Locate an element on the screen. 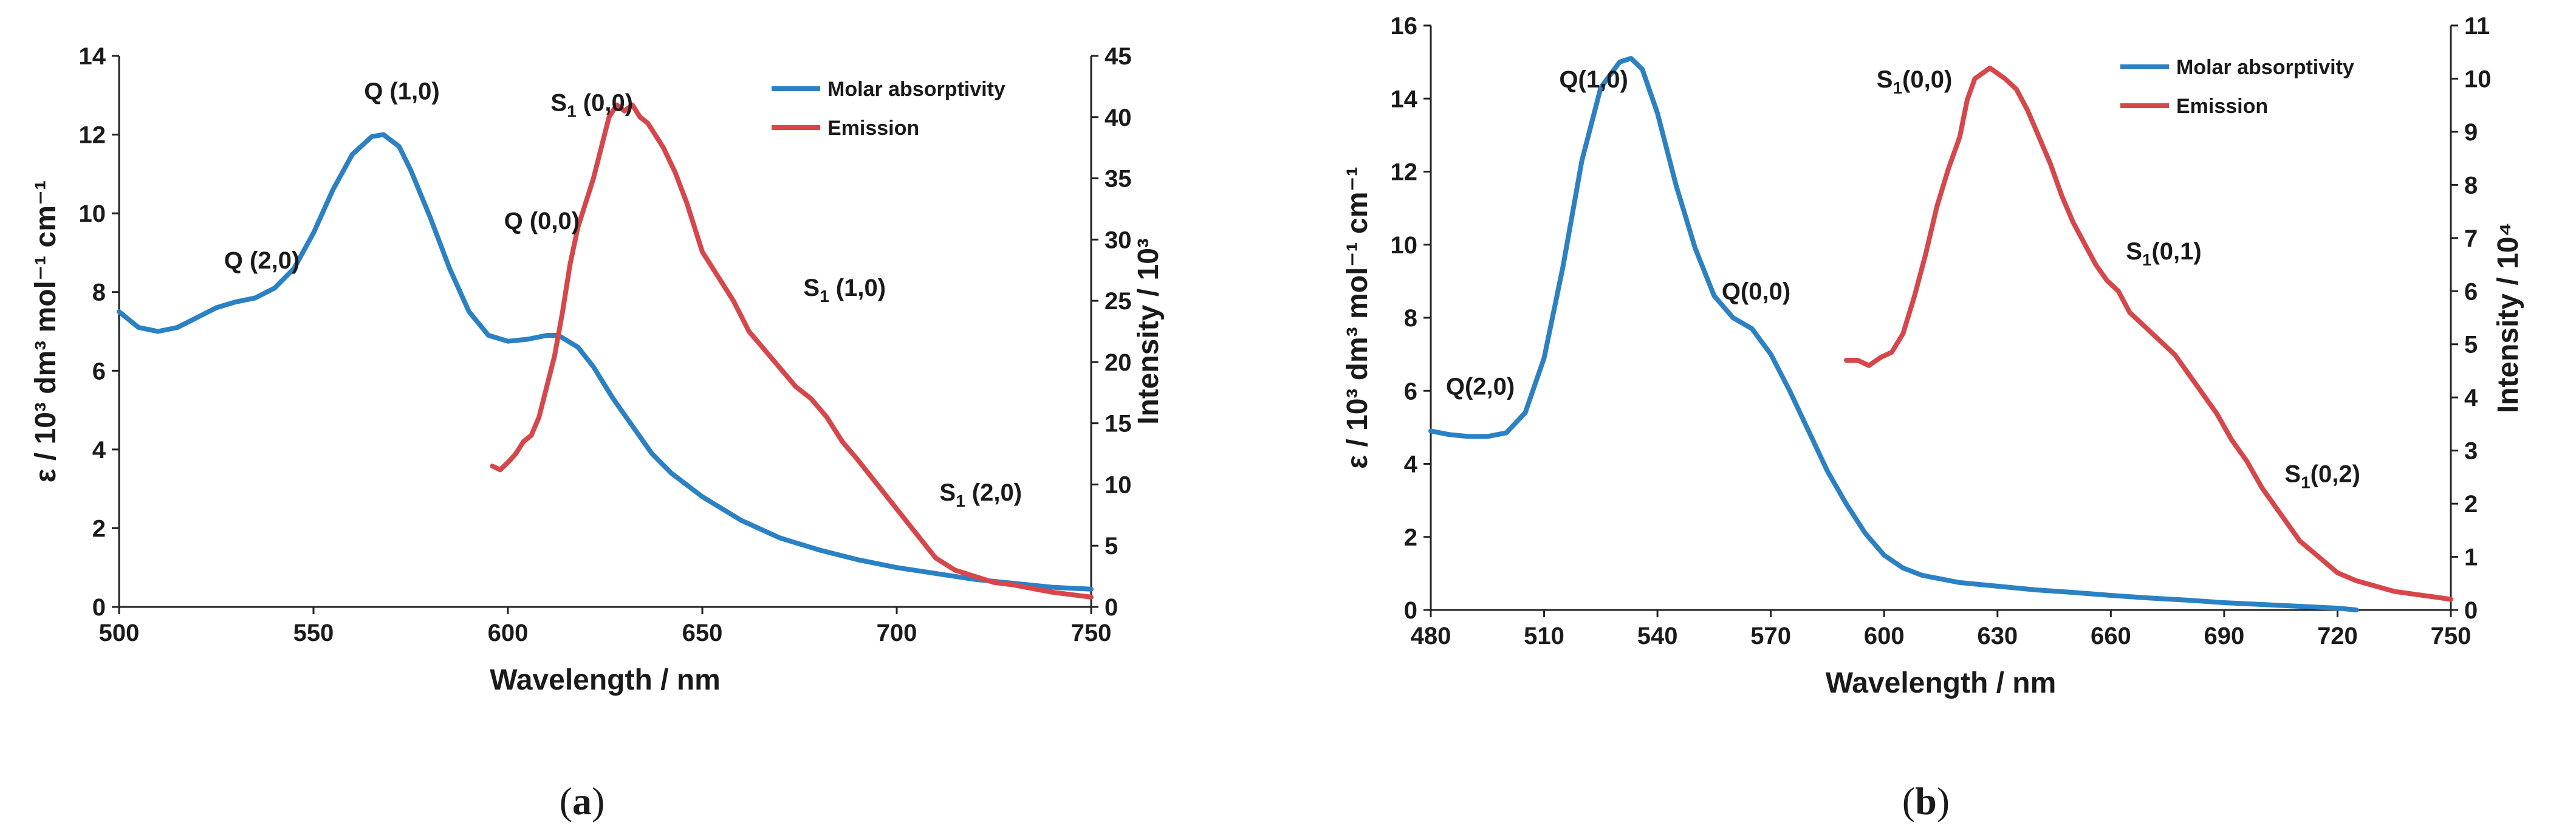  peak-annotation: Q(0,0) is located at coordinates (1756, 291).